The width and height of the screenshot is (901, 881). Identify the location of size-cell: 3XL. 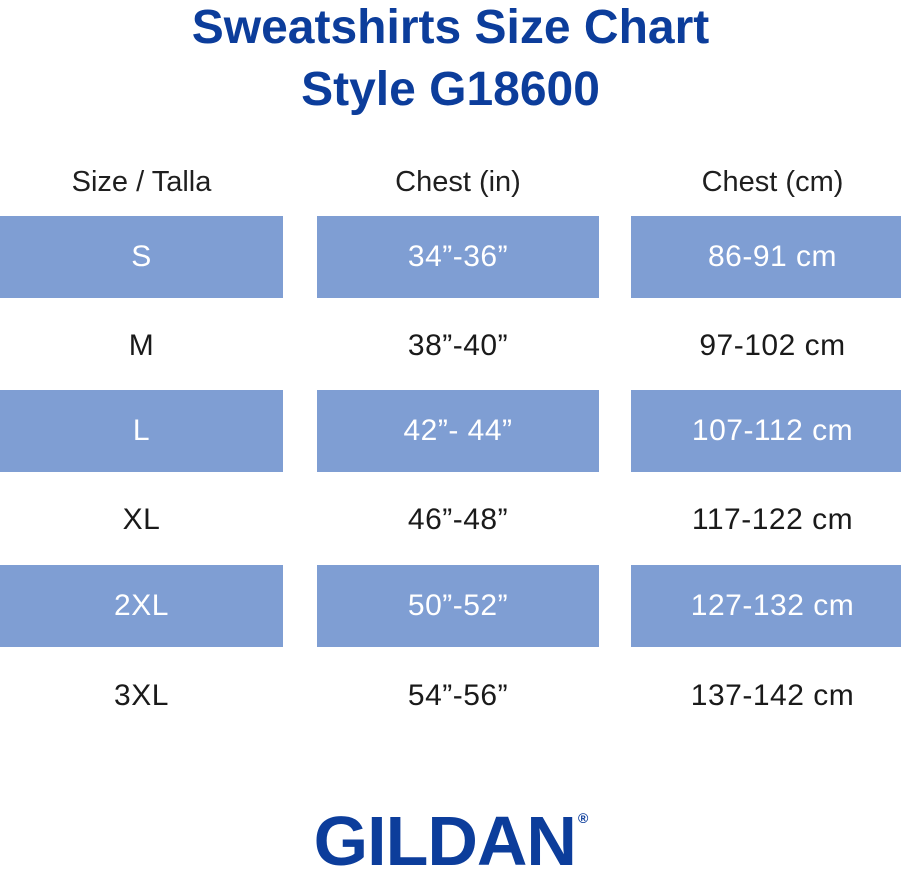
(141, 696).